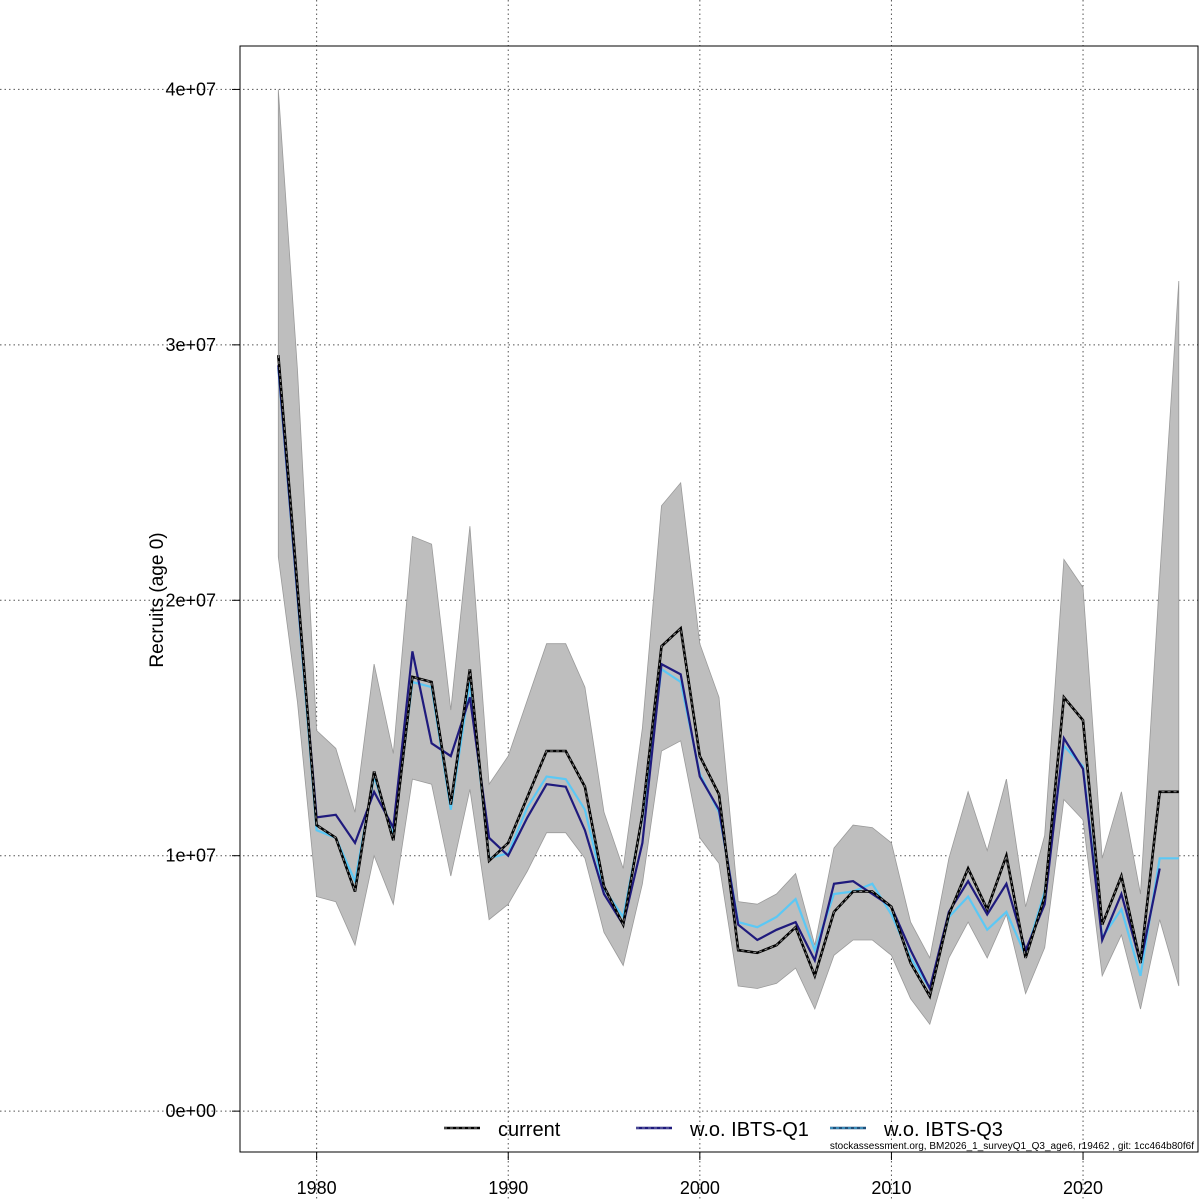 Image resolution: width=1200 pixels, height=1200 pixels. Describe the element at coordinates (190, 1111) in the screenshot. I see `y-tick-label: 0e+00` at that location.